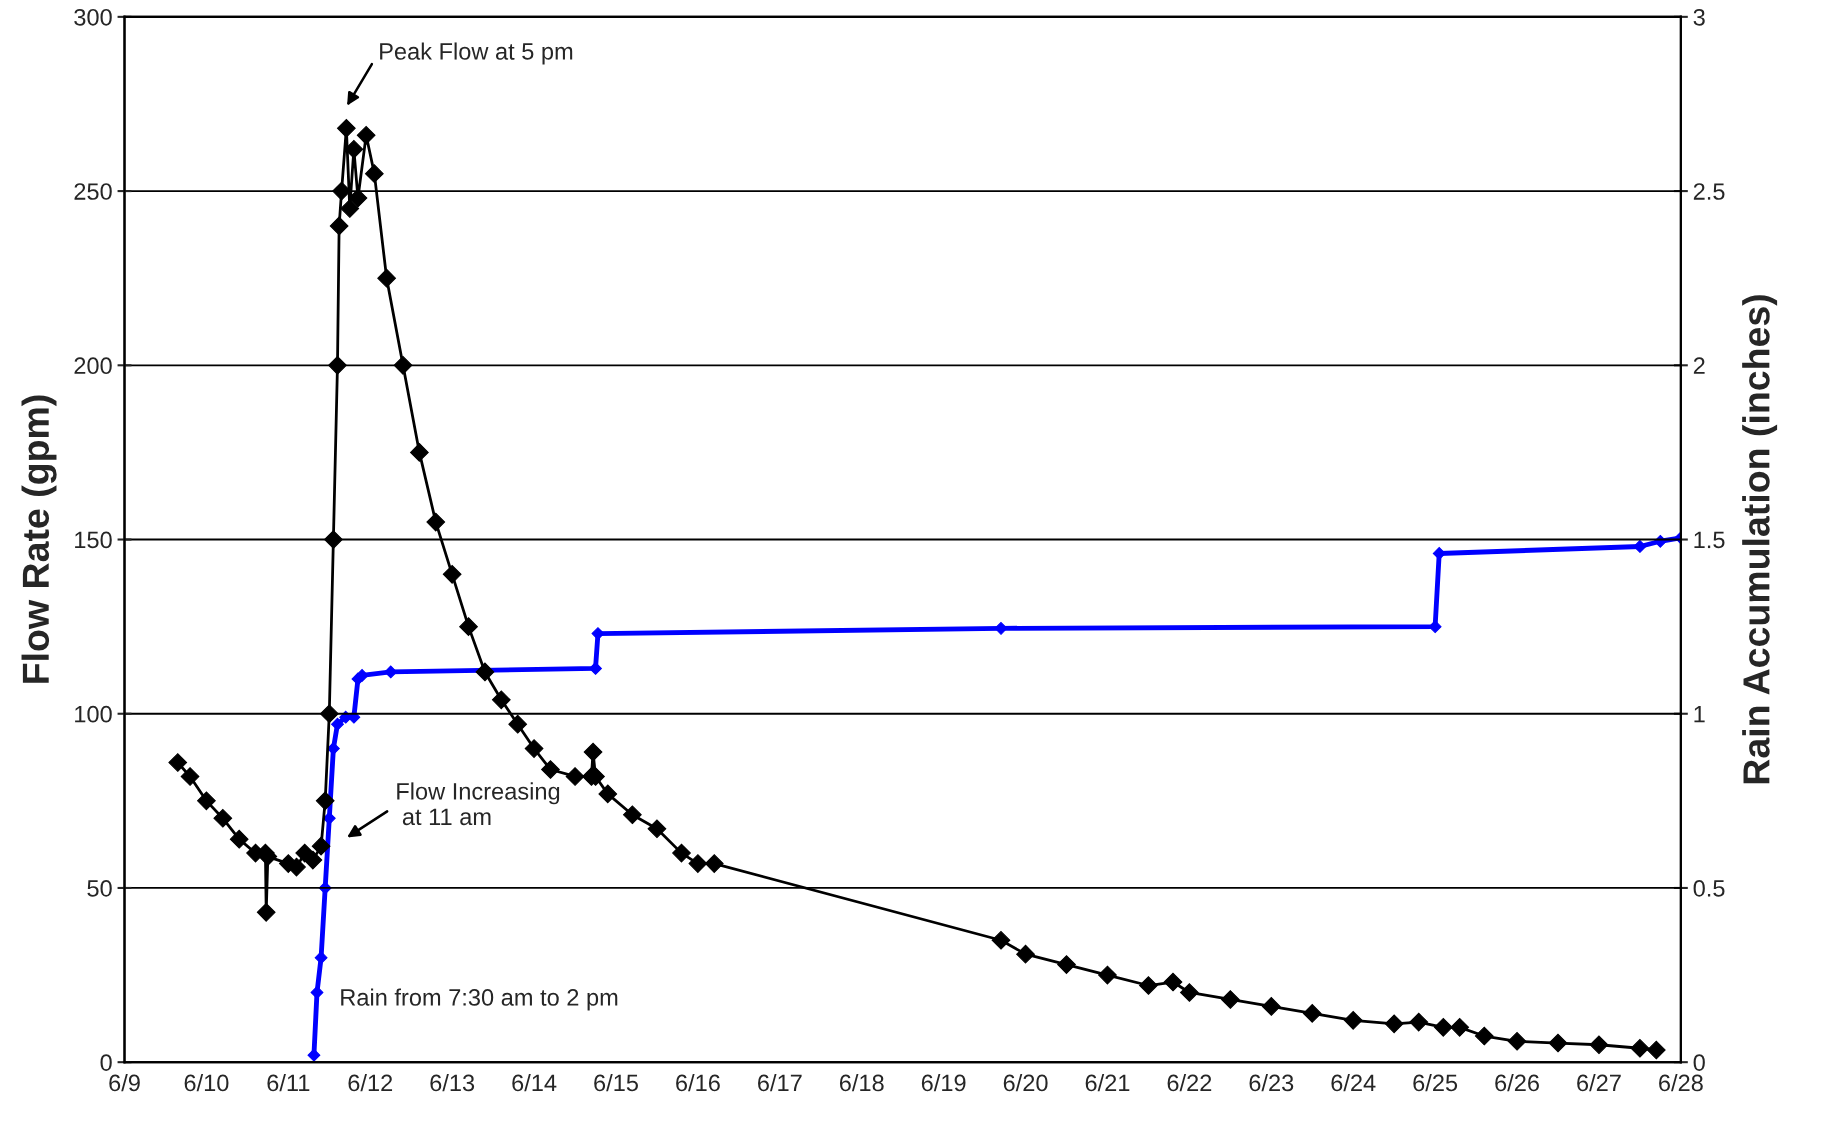  Describe the element at coordinates (1025, 1082) in the screenshot. I see `x-tick-label: 6/20` at that location.